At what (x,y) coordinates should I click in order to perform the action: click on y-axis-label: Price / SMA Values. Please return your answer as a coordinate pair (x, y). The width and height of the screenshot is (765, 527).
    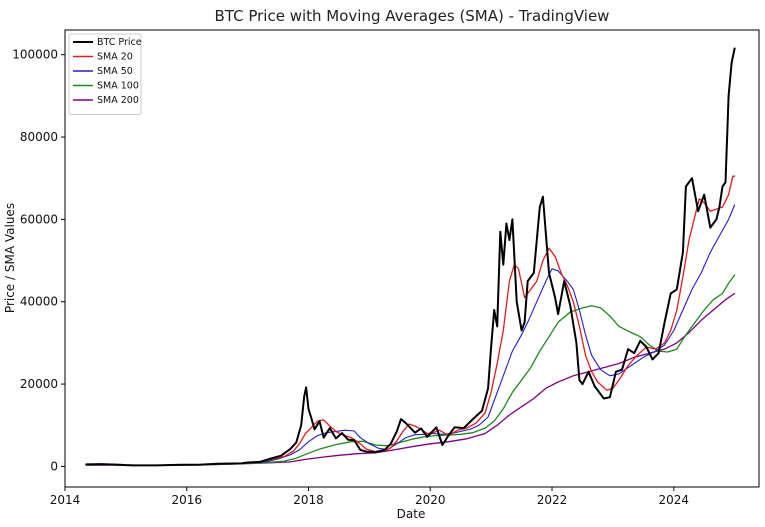
    Looking at the image, I should click on (10, 258).